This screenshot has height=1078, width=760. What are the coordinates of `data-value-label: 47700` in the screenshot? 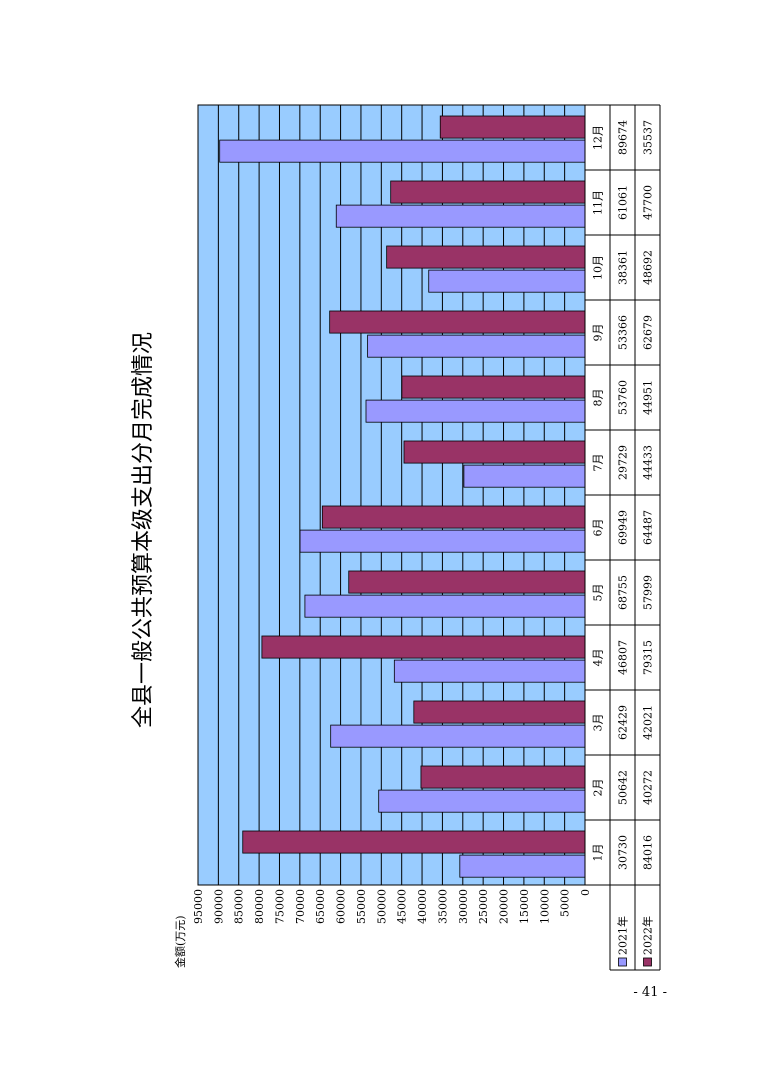 It's located at (648, 202).